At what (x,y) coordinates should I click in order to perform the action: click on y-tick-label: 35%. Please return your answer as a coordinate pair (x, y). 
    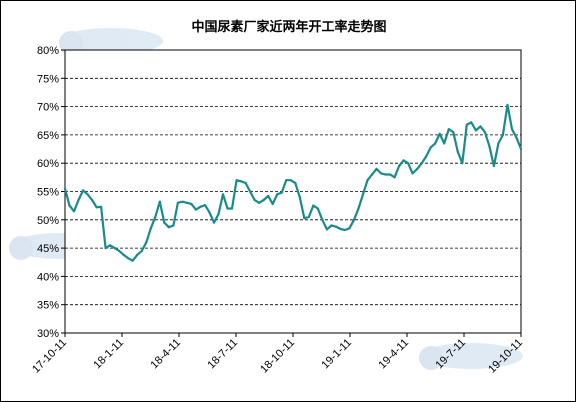
    Looking at the image, I should click on (48, 306).